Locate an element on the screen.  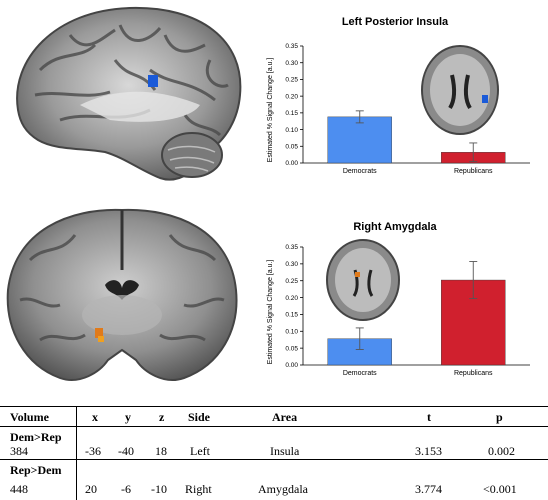
col-header-side: Side is located at coordinates (199, 417).